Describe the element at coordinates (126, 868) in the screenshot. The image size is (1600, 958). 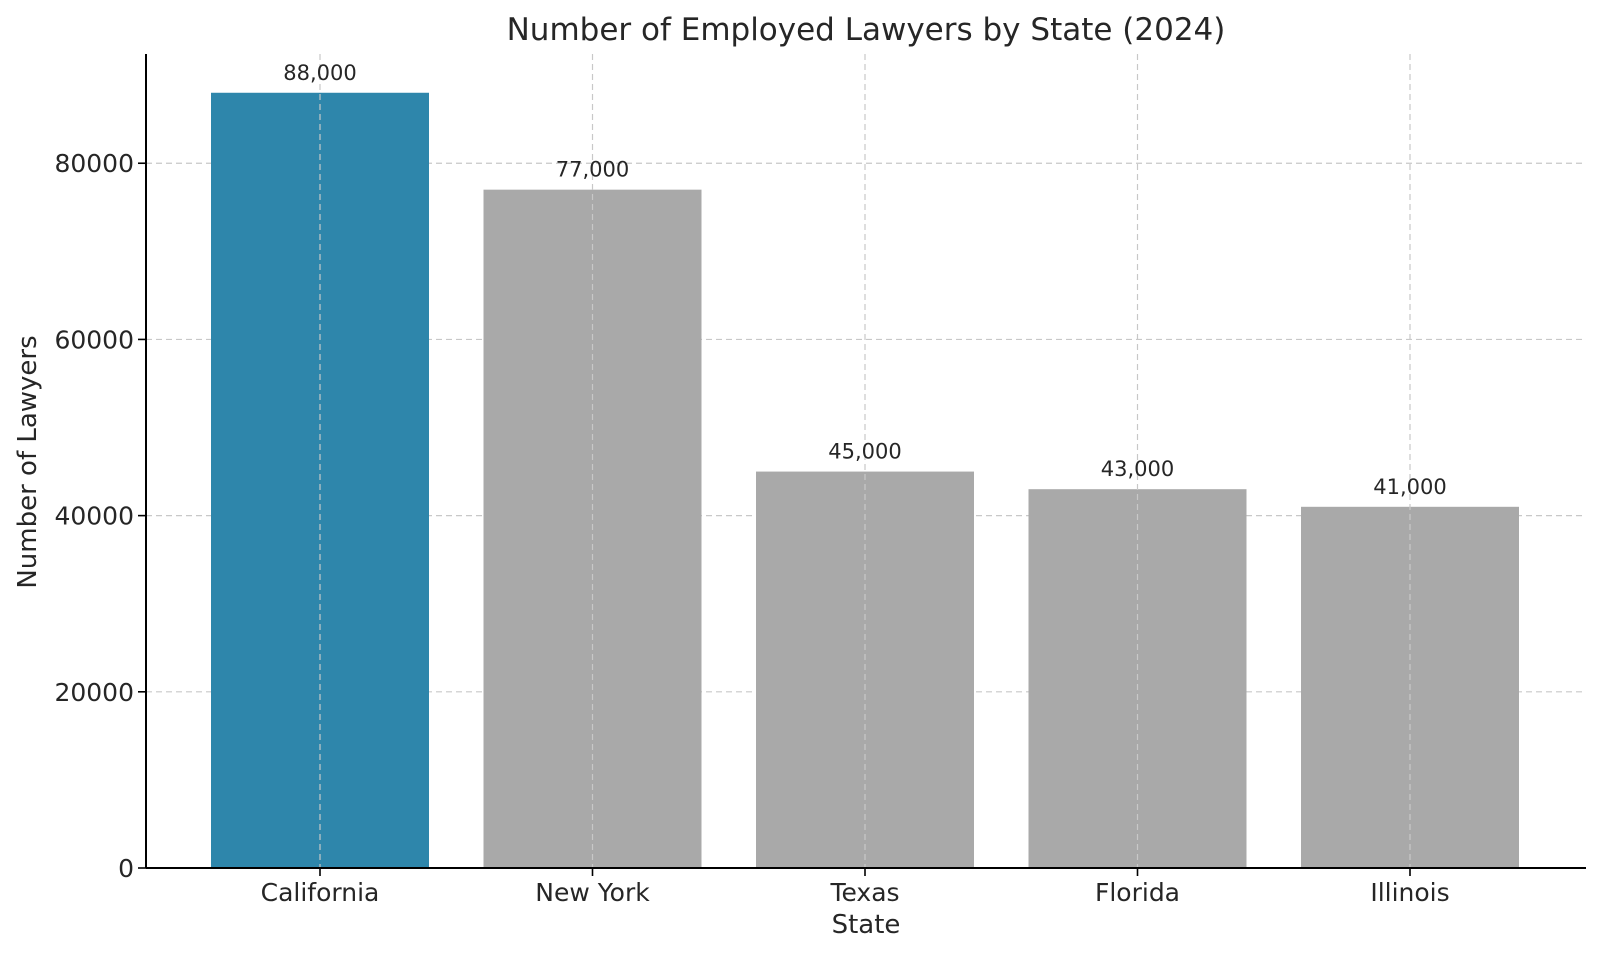
I see `y-tick-label: 0` at that location.